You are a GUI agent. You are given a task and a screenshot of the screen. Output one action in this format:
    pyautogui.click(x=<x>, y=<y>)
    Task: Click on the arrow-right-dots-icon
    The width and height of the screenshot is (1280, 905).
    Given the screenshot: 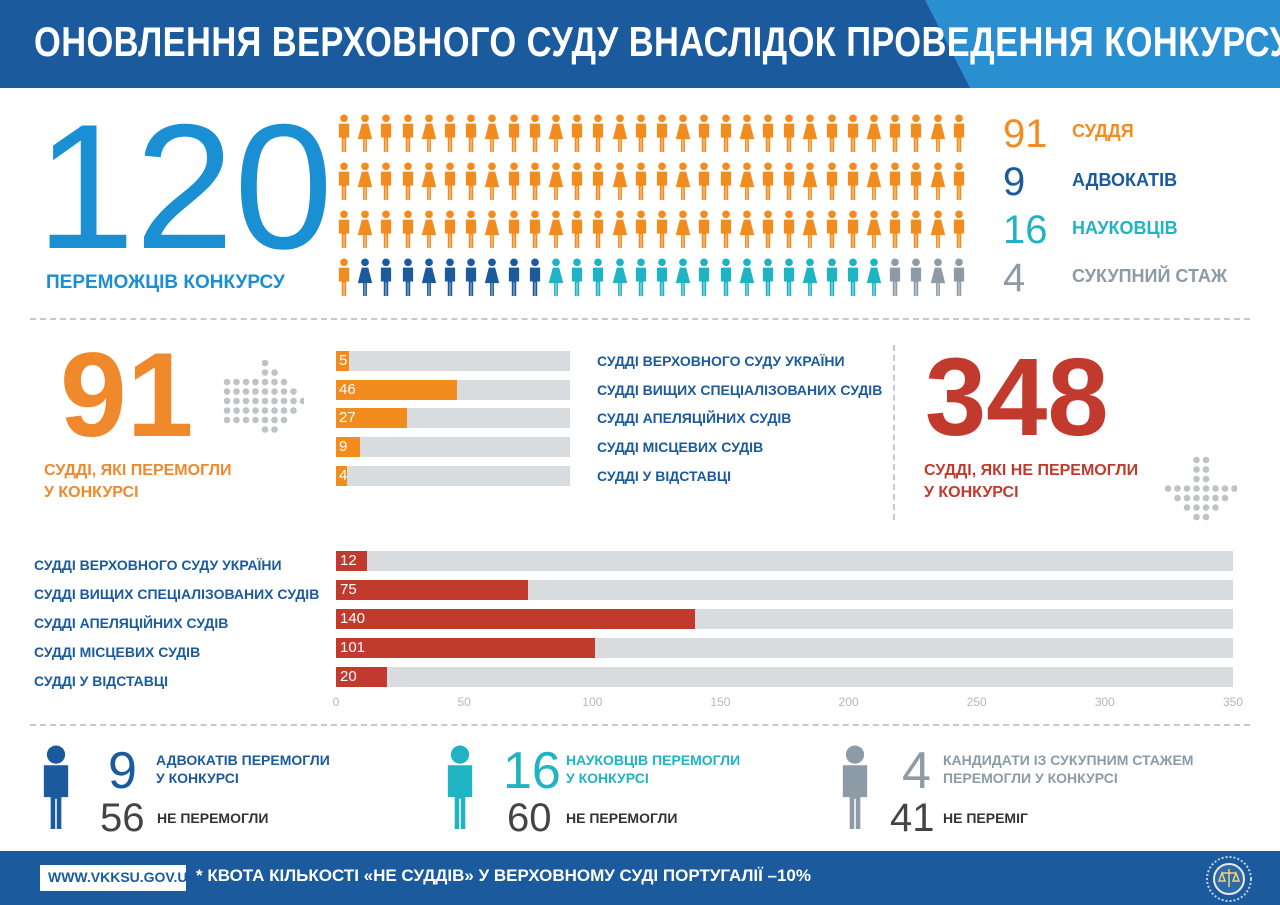 What is the action you would take?
    pyautogui.click(x=263, y=396)
    